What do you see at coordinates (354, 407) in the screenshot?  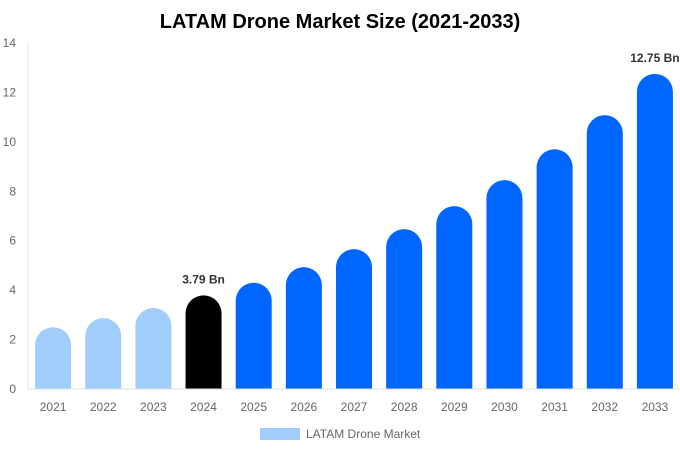 I see `x-tick-label: 2027` at bounding box center [354, 407].